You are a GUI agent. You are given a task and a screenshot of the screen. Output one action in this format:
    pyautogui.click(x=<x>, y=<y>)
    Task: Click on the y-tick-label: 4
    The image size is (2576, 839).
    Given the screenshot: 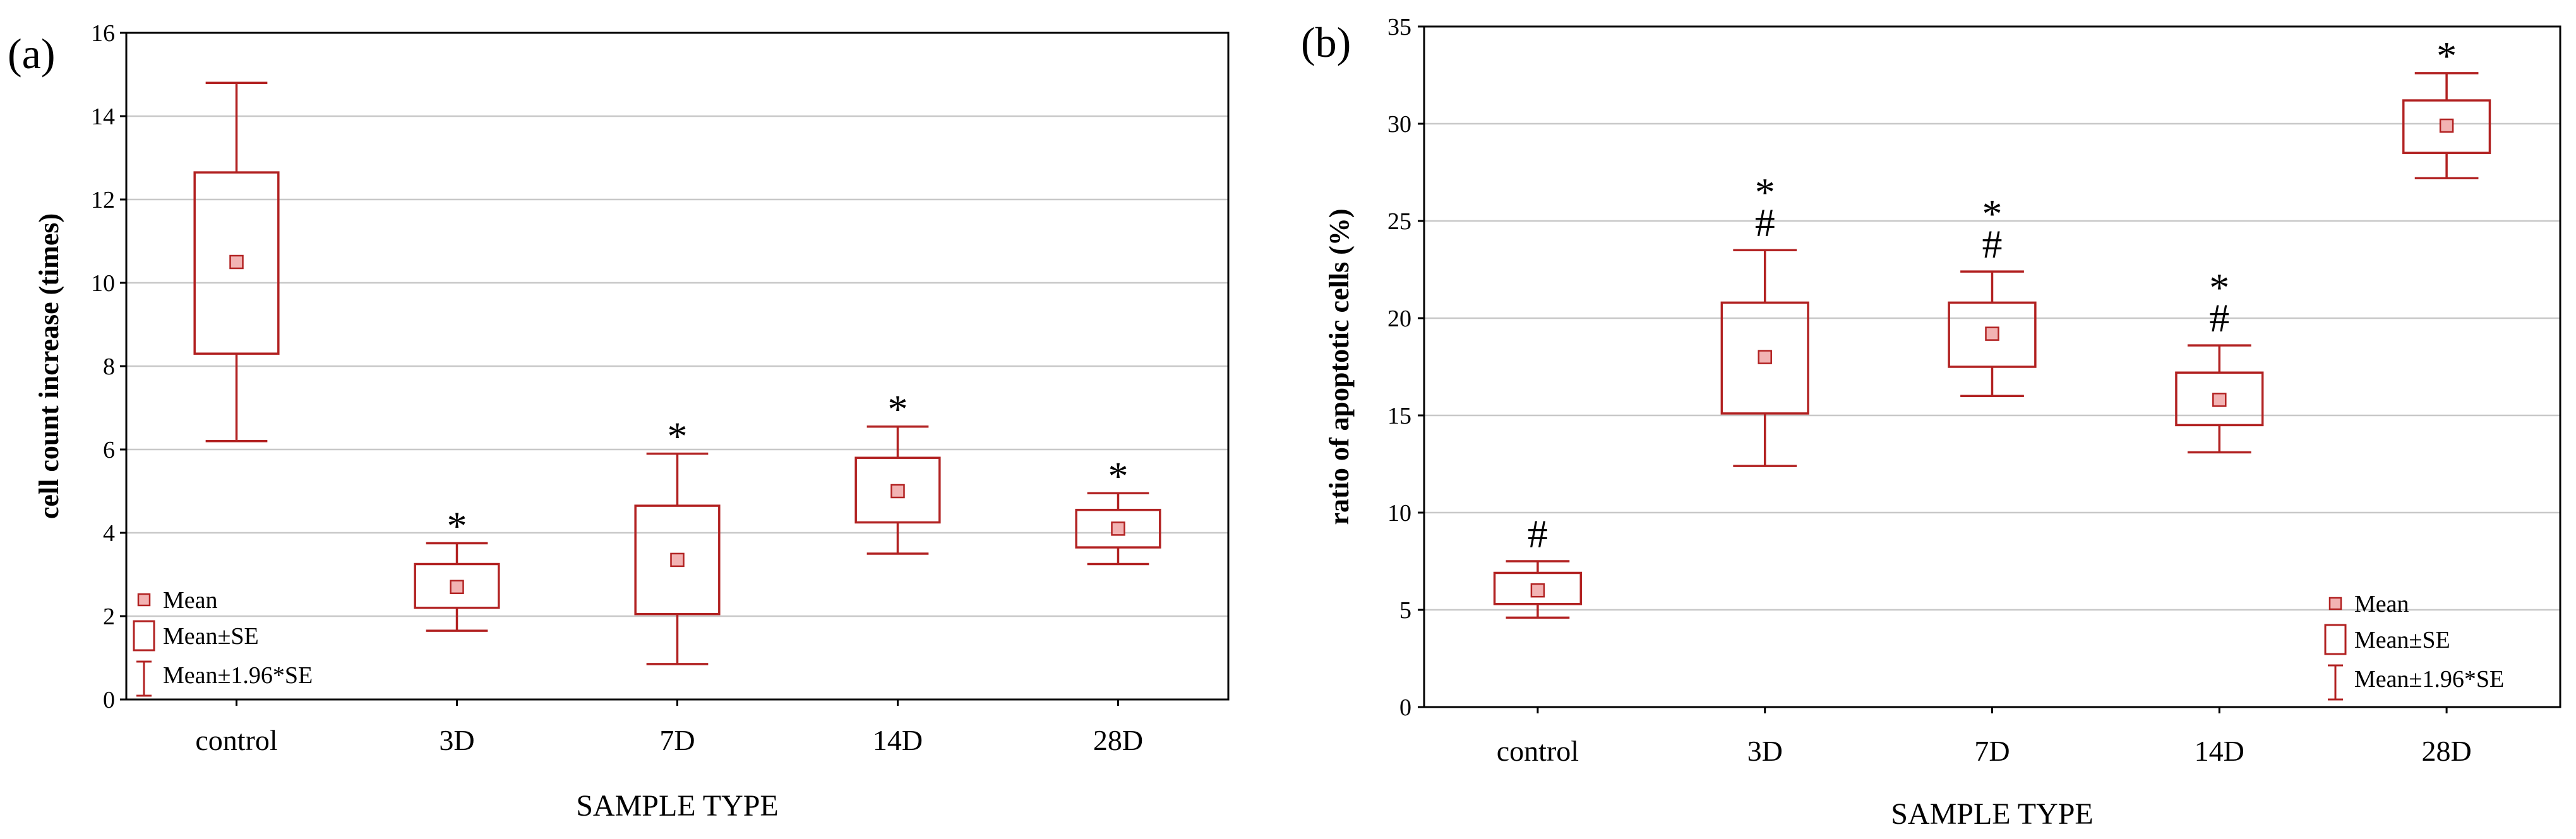 What is the action you would take?
    pyautogui.click(x=109, y=534)
    